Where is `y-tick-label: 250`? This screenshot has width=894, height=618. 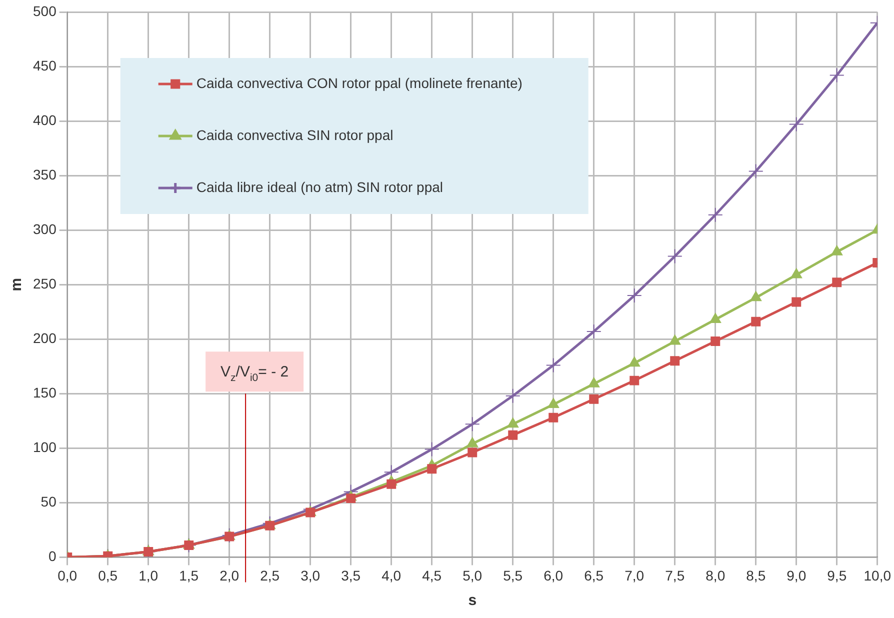 y-tick-label: 250 is located at coordinates (45, 283).